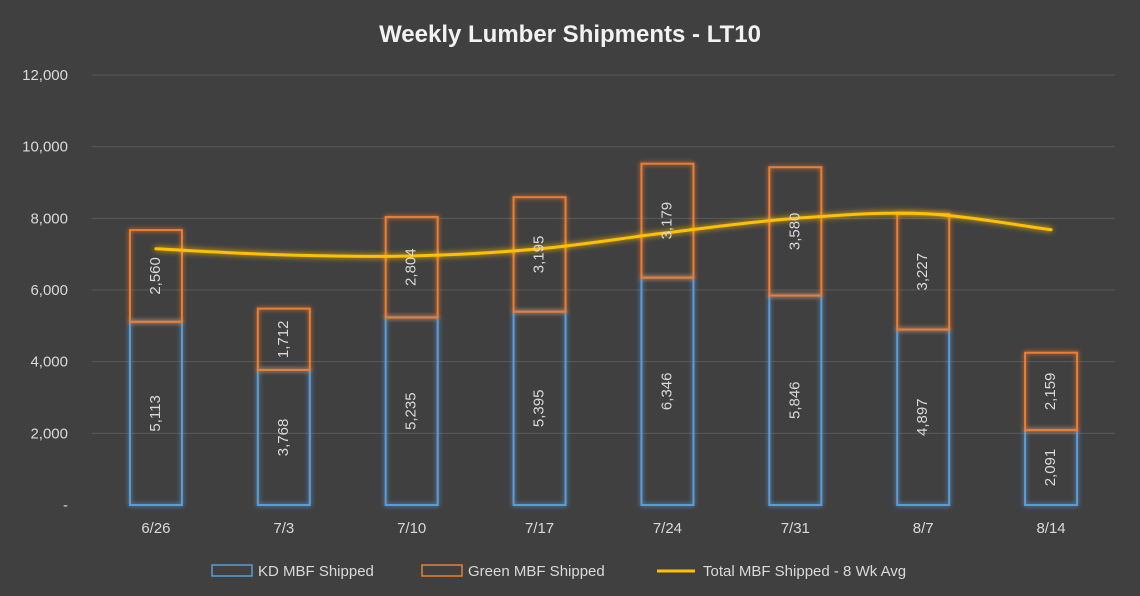 The width and height of the screenshot is (1140, 596). What do you see at coordinates (49, 290) in the screenshot?
I see `y-tick-label: 6,000` at bounding box center [49, 290].